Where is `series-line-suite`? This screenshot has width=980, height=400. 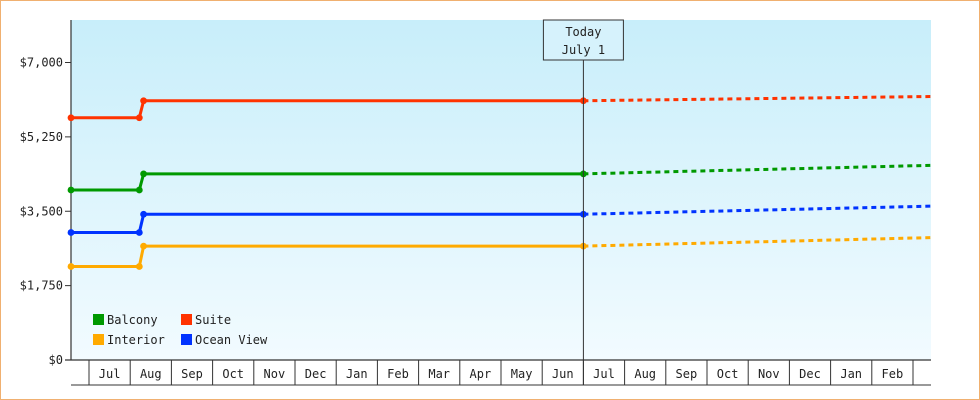 series-line-suite is located at coordinates (327, 109).